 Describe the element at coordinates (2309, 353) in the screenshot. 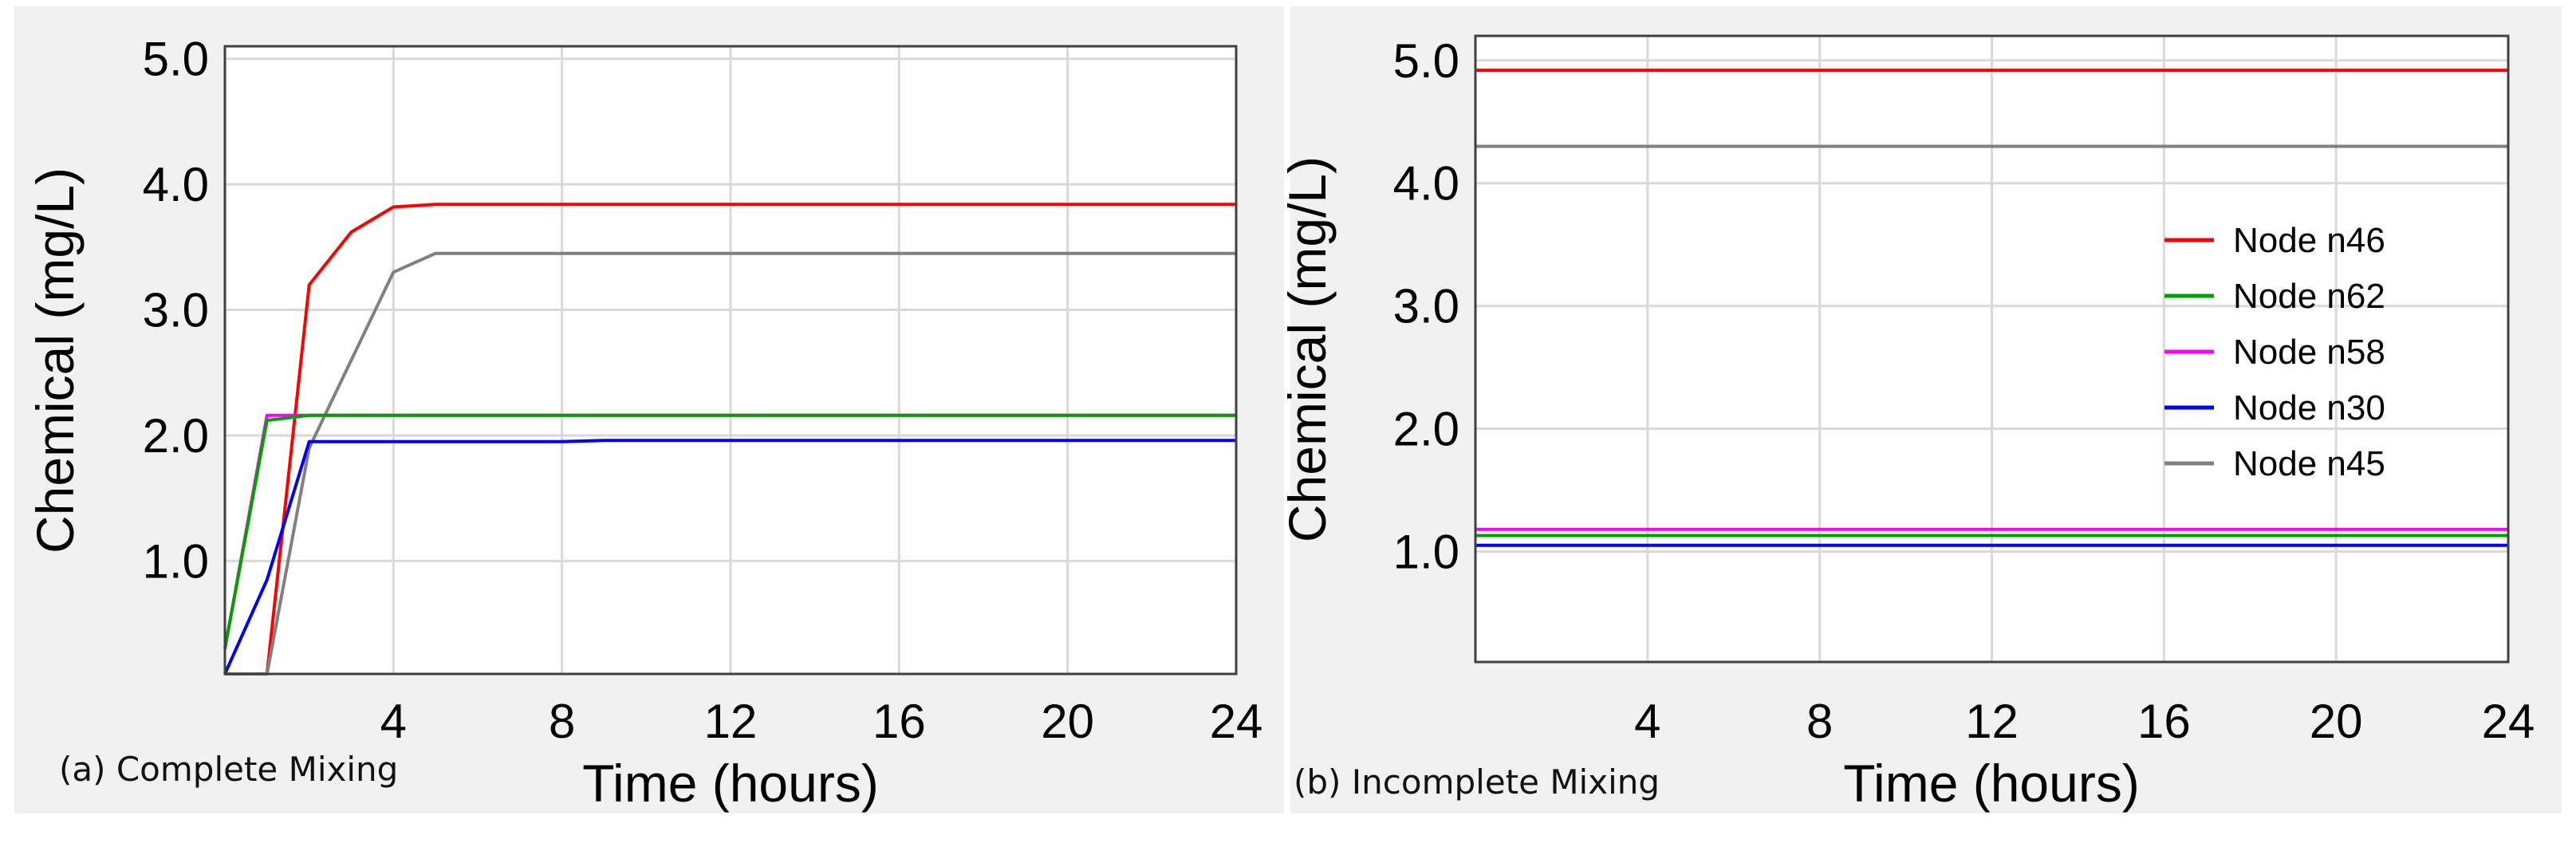

I see `legend-label: Node n58` at that location.